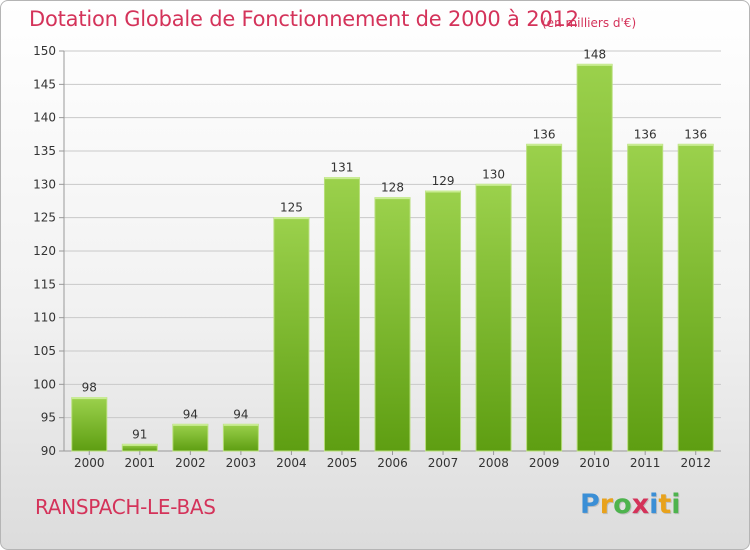 This screenshot has height=550, width=750. I want to click on y-tick-label: 105, so click(44, 351).